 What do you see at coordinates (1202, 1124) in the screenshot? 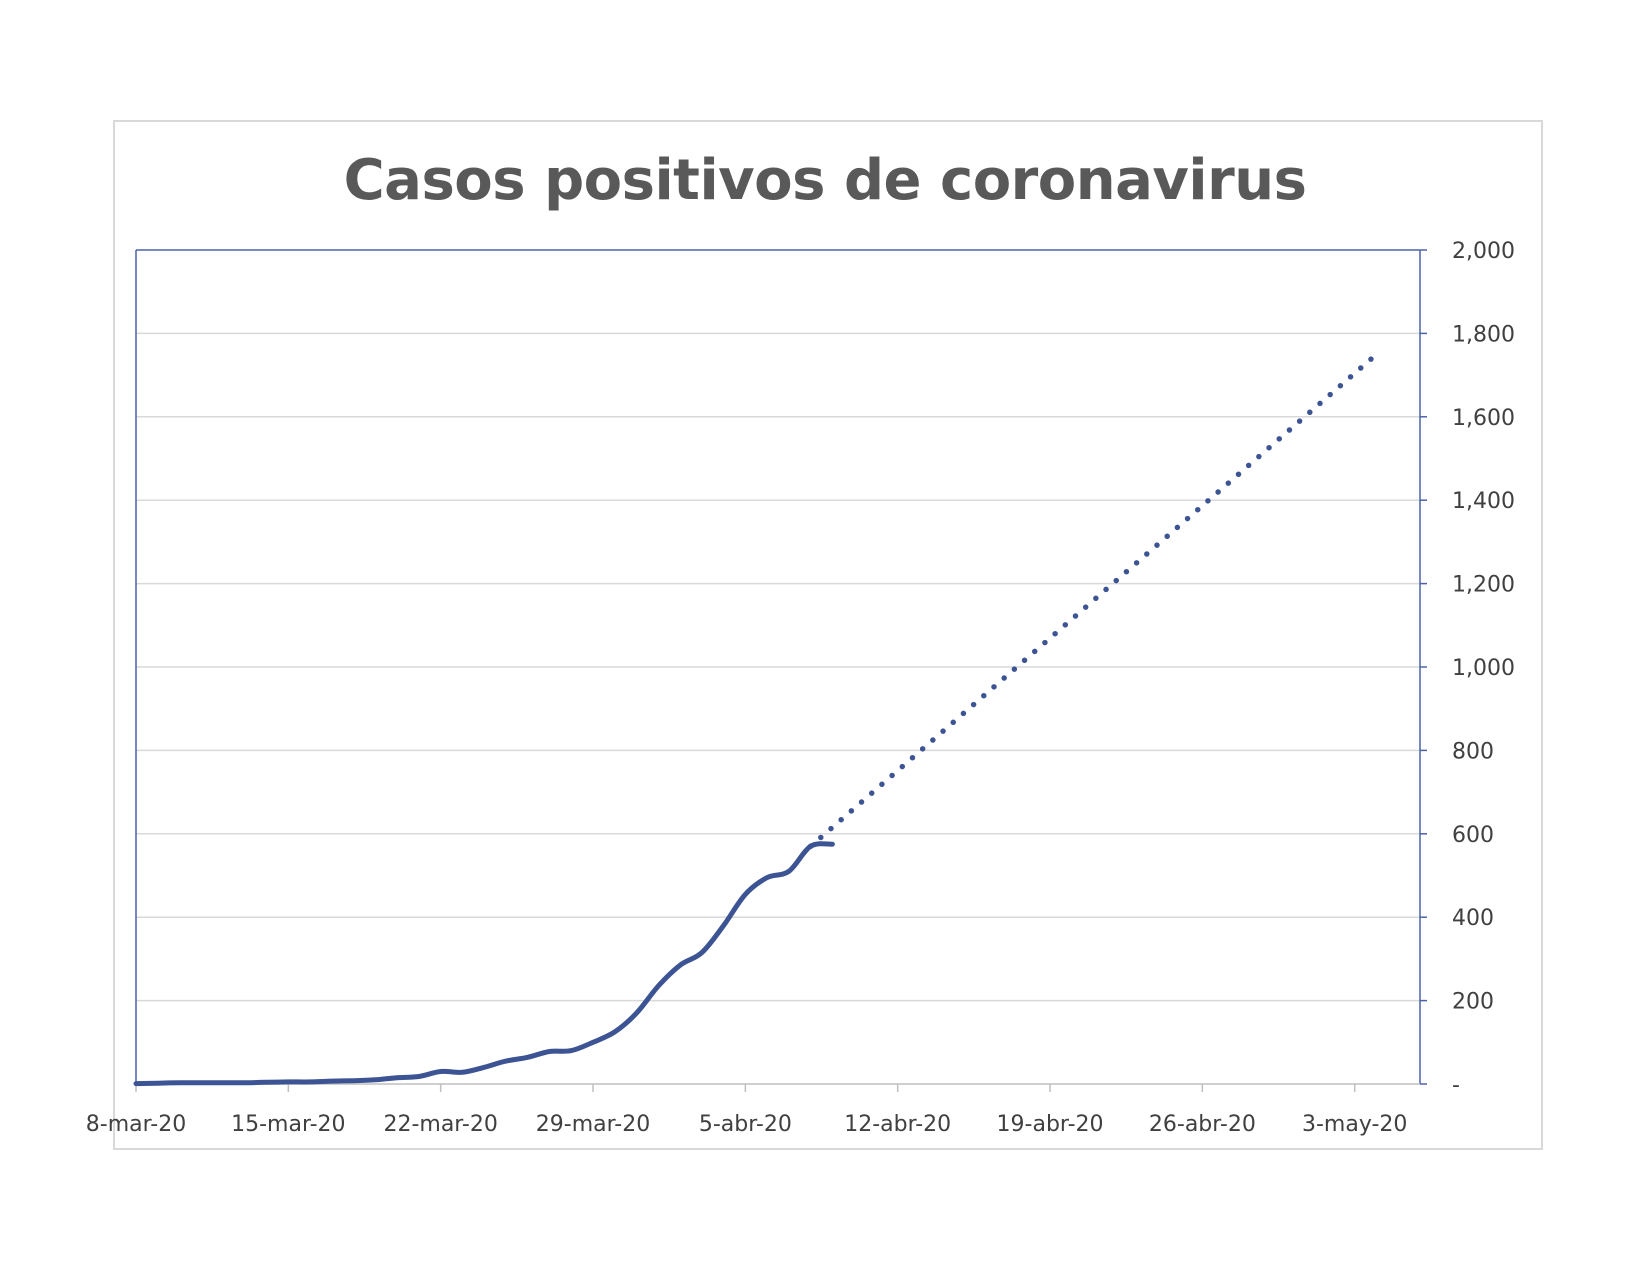
I see `x-tick-label: 26-abr-20` at bounding box center [1202, 1124].